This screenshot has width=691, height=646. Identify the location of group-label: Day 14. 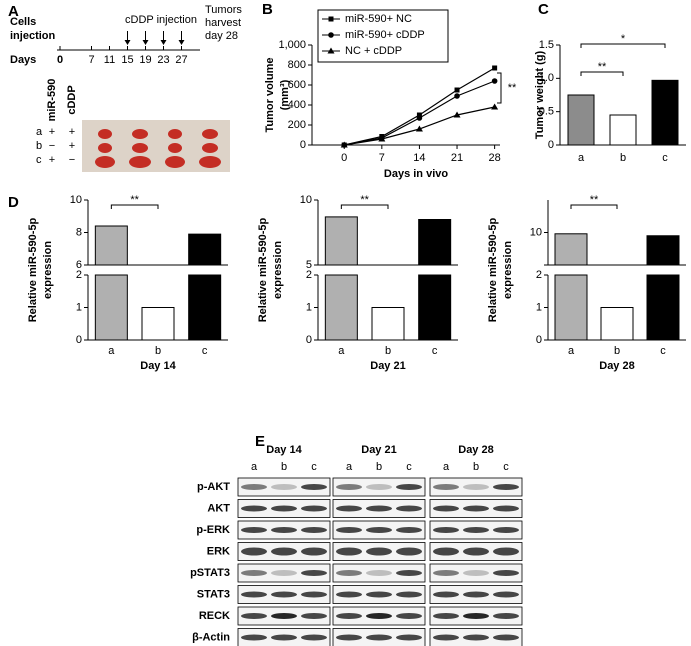
(284, 450).